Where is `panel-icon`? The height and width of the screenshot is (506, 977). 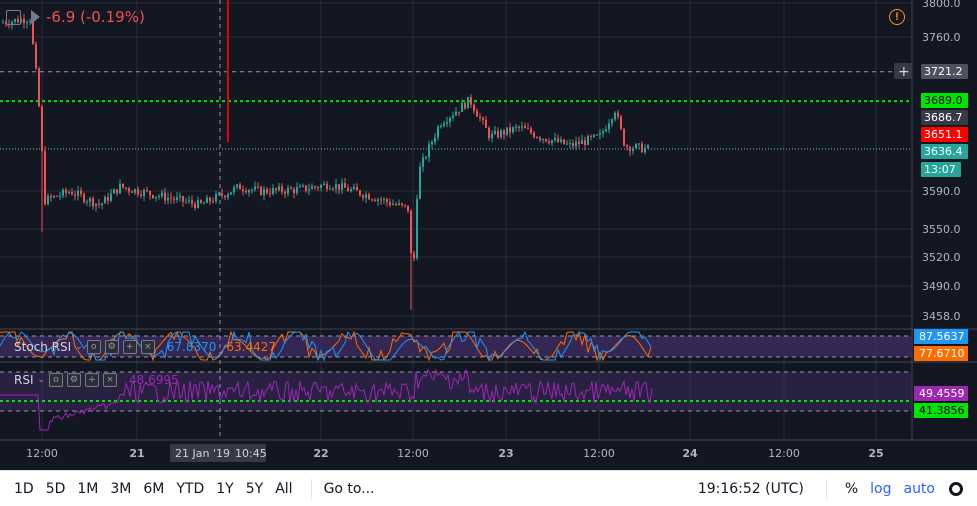
panel-icon is located at coordinates (13, 17).